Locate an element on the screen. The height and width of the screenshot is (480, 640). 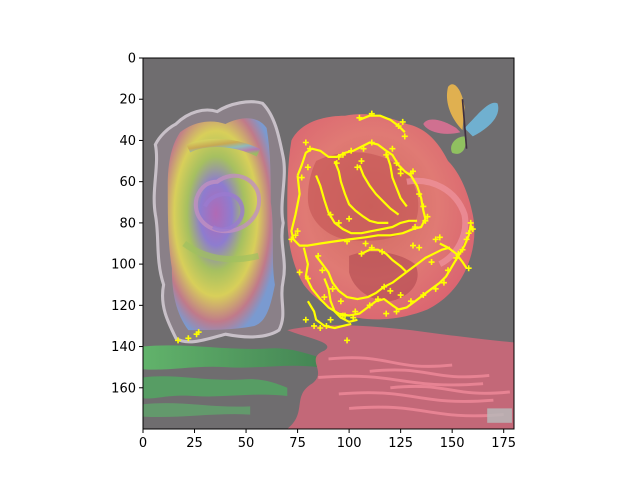
butterfly-icon is located at coordinates (461, 119).